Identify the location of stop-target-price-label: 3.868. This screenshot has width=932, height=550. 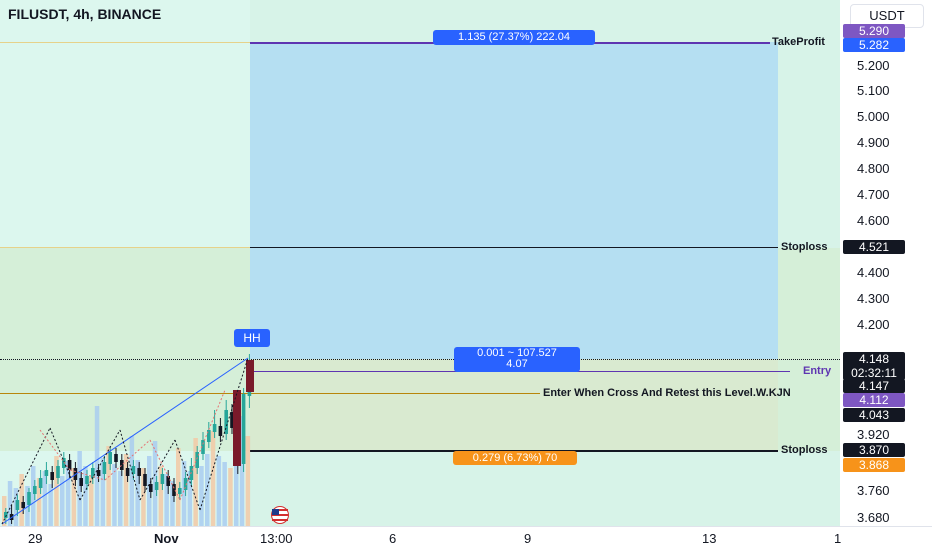
(874, 465).